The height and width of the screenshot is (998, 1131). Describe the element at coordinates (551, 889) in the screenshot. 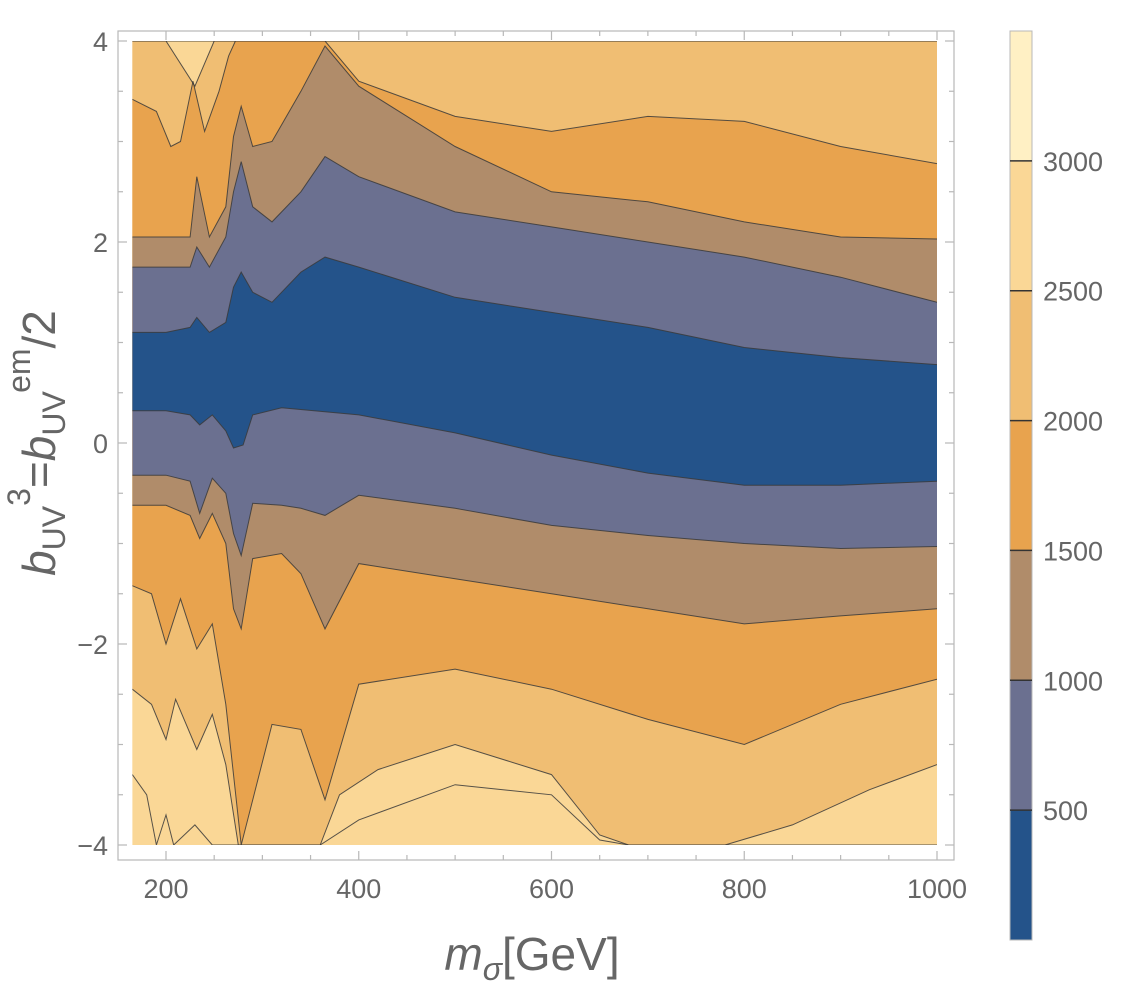

I see `x-tick-label: 600` at that location.